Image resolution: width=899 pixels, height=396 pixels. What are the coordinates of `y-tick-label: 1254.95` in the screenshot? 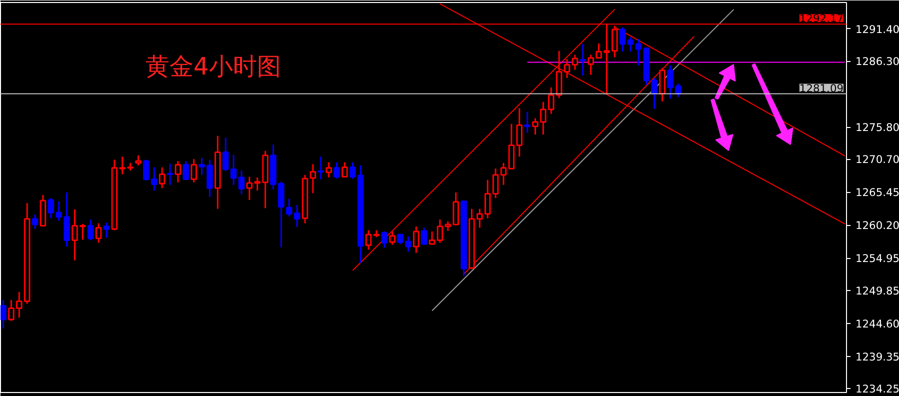 It's located at (877, 259).